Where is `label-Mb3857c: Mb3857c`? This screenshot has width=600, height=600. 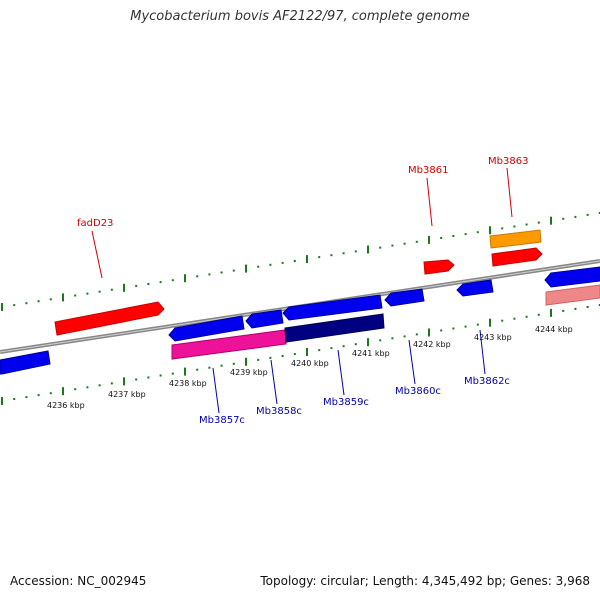
label-Mb3857c: Mb3857c is located at coordinates (222, 420).